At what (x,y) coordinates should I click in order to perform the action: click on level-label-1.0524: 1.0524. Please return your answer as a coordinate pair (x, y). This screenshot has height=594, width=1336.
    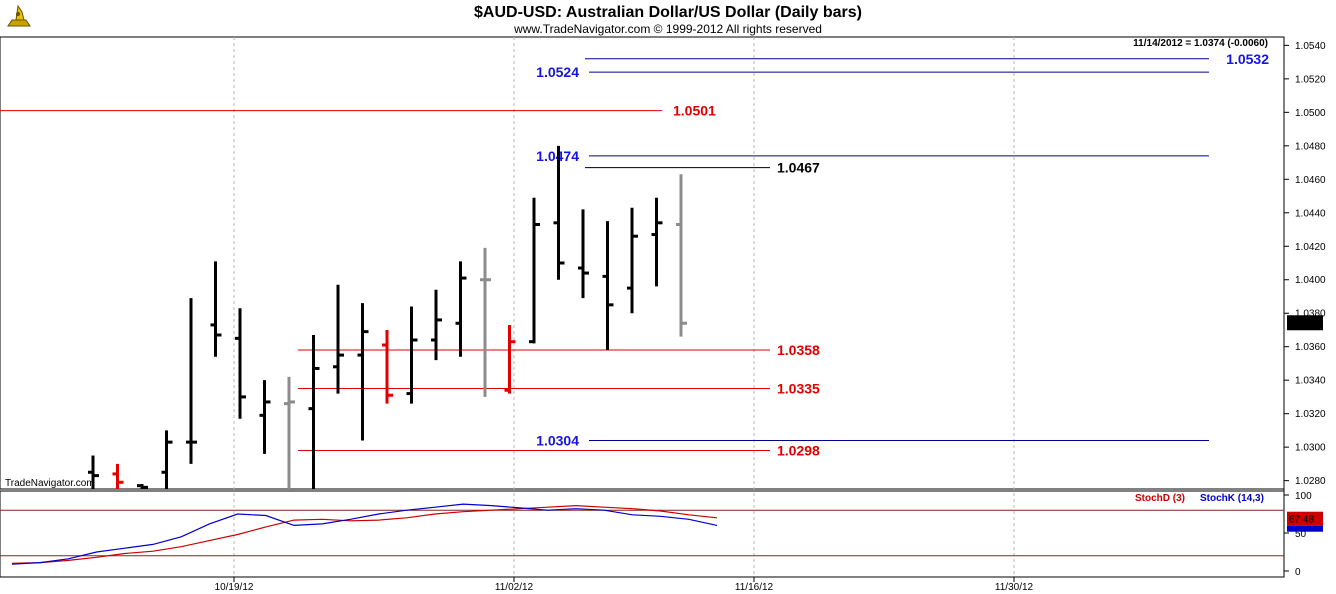
    Looking at the image, I should click on (557, 72).